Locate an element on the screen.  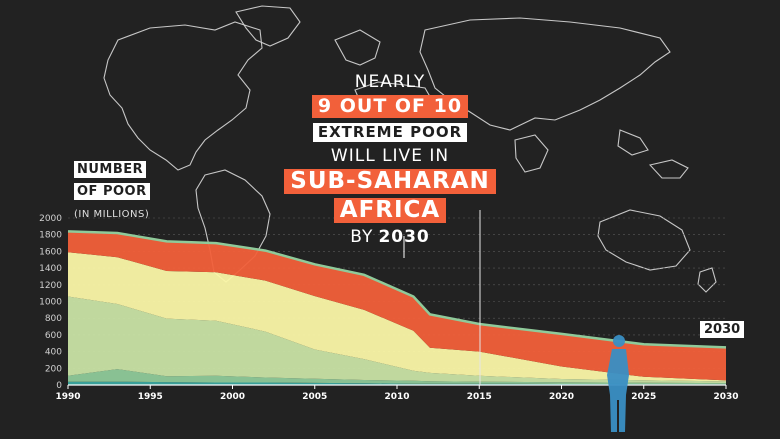
headline-line-5: SUB-SAHARAN is located at coordinates (390, 181).